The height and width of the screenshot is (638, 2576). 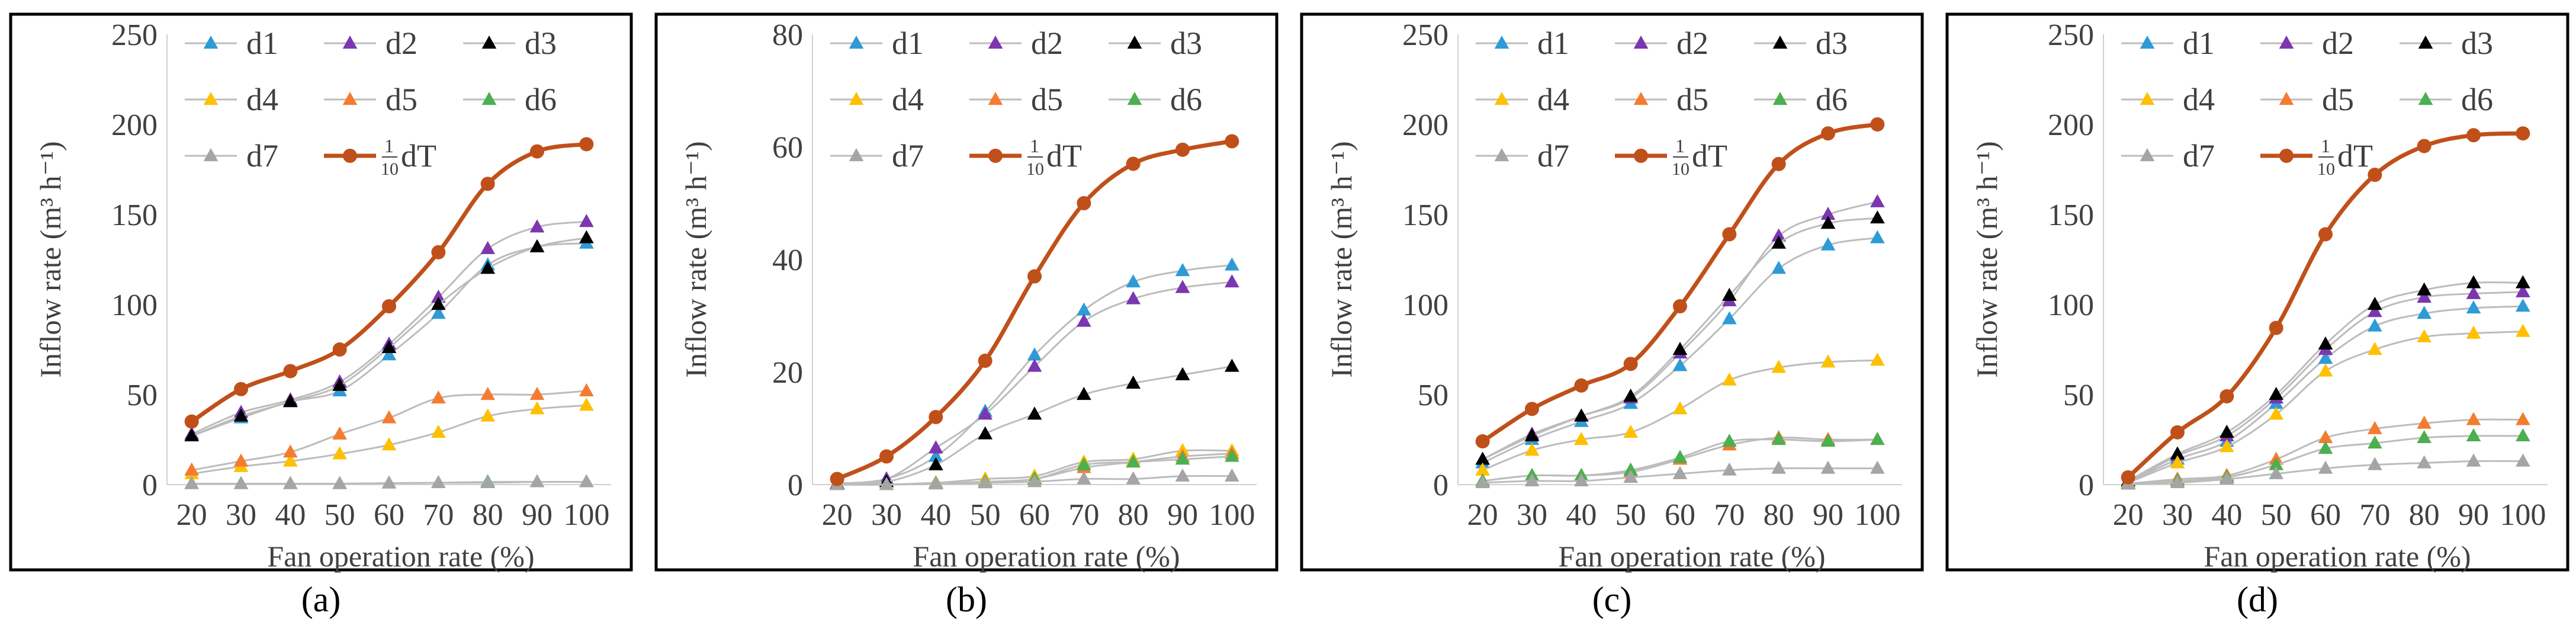 What do you see at coordinates (2326, 169) in the screenshot?
I see `legend-frac-den: 10` at bounding box center [2326, 169].